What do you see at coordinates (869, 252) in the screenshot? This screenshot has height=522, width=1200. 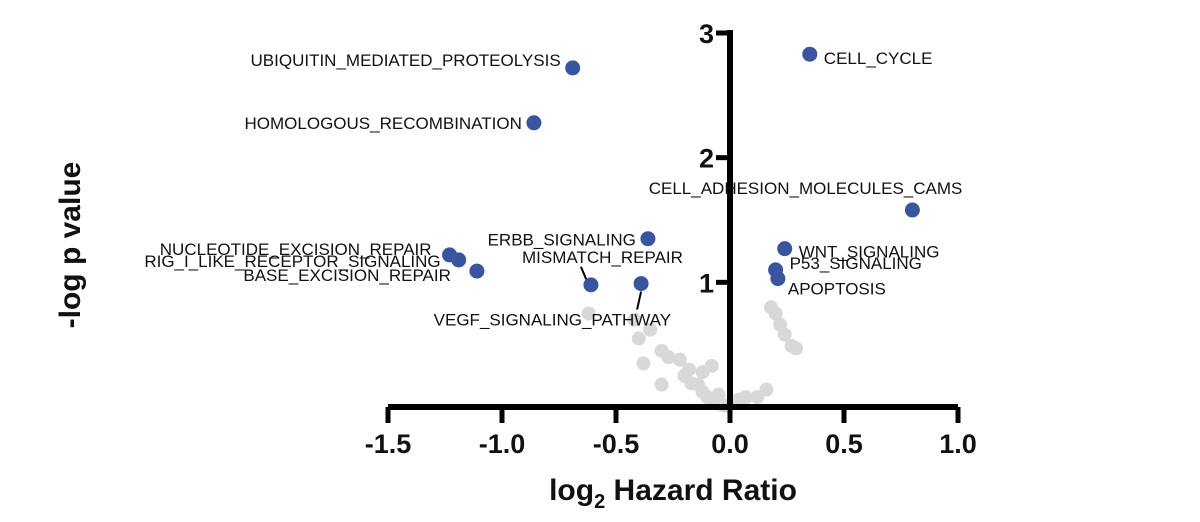 I see `point-label-wnt-signaling: WNT_SIGNALING` at bounding box center [869, 252].